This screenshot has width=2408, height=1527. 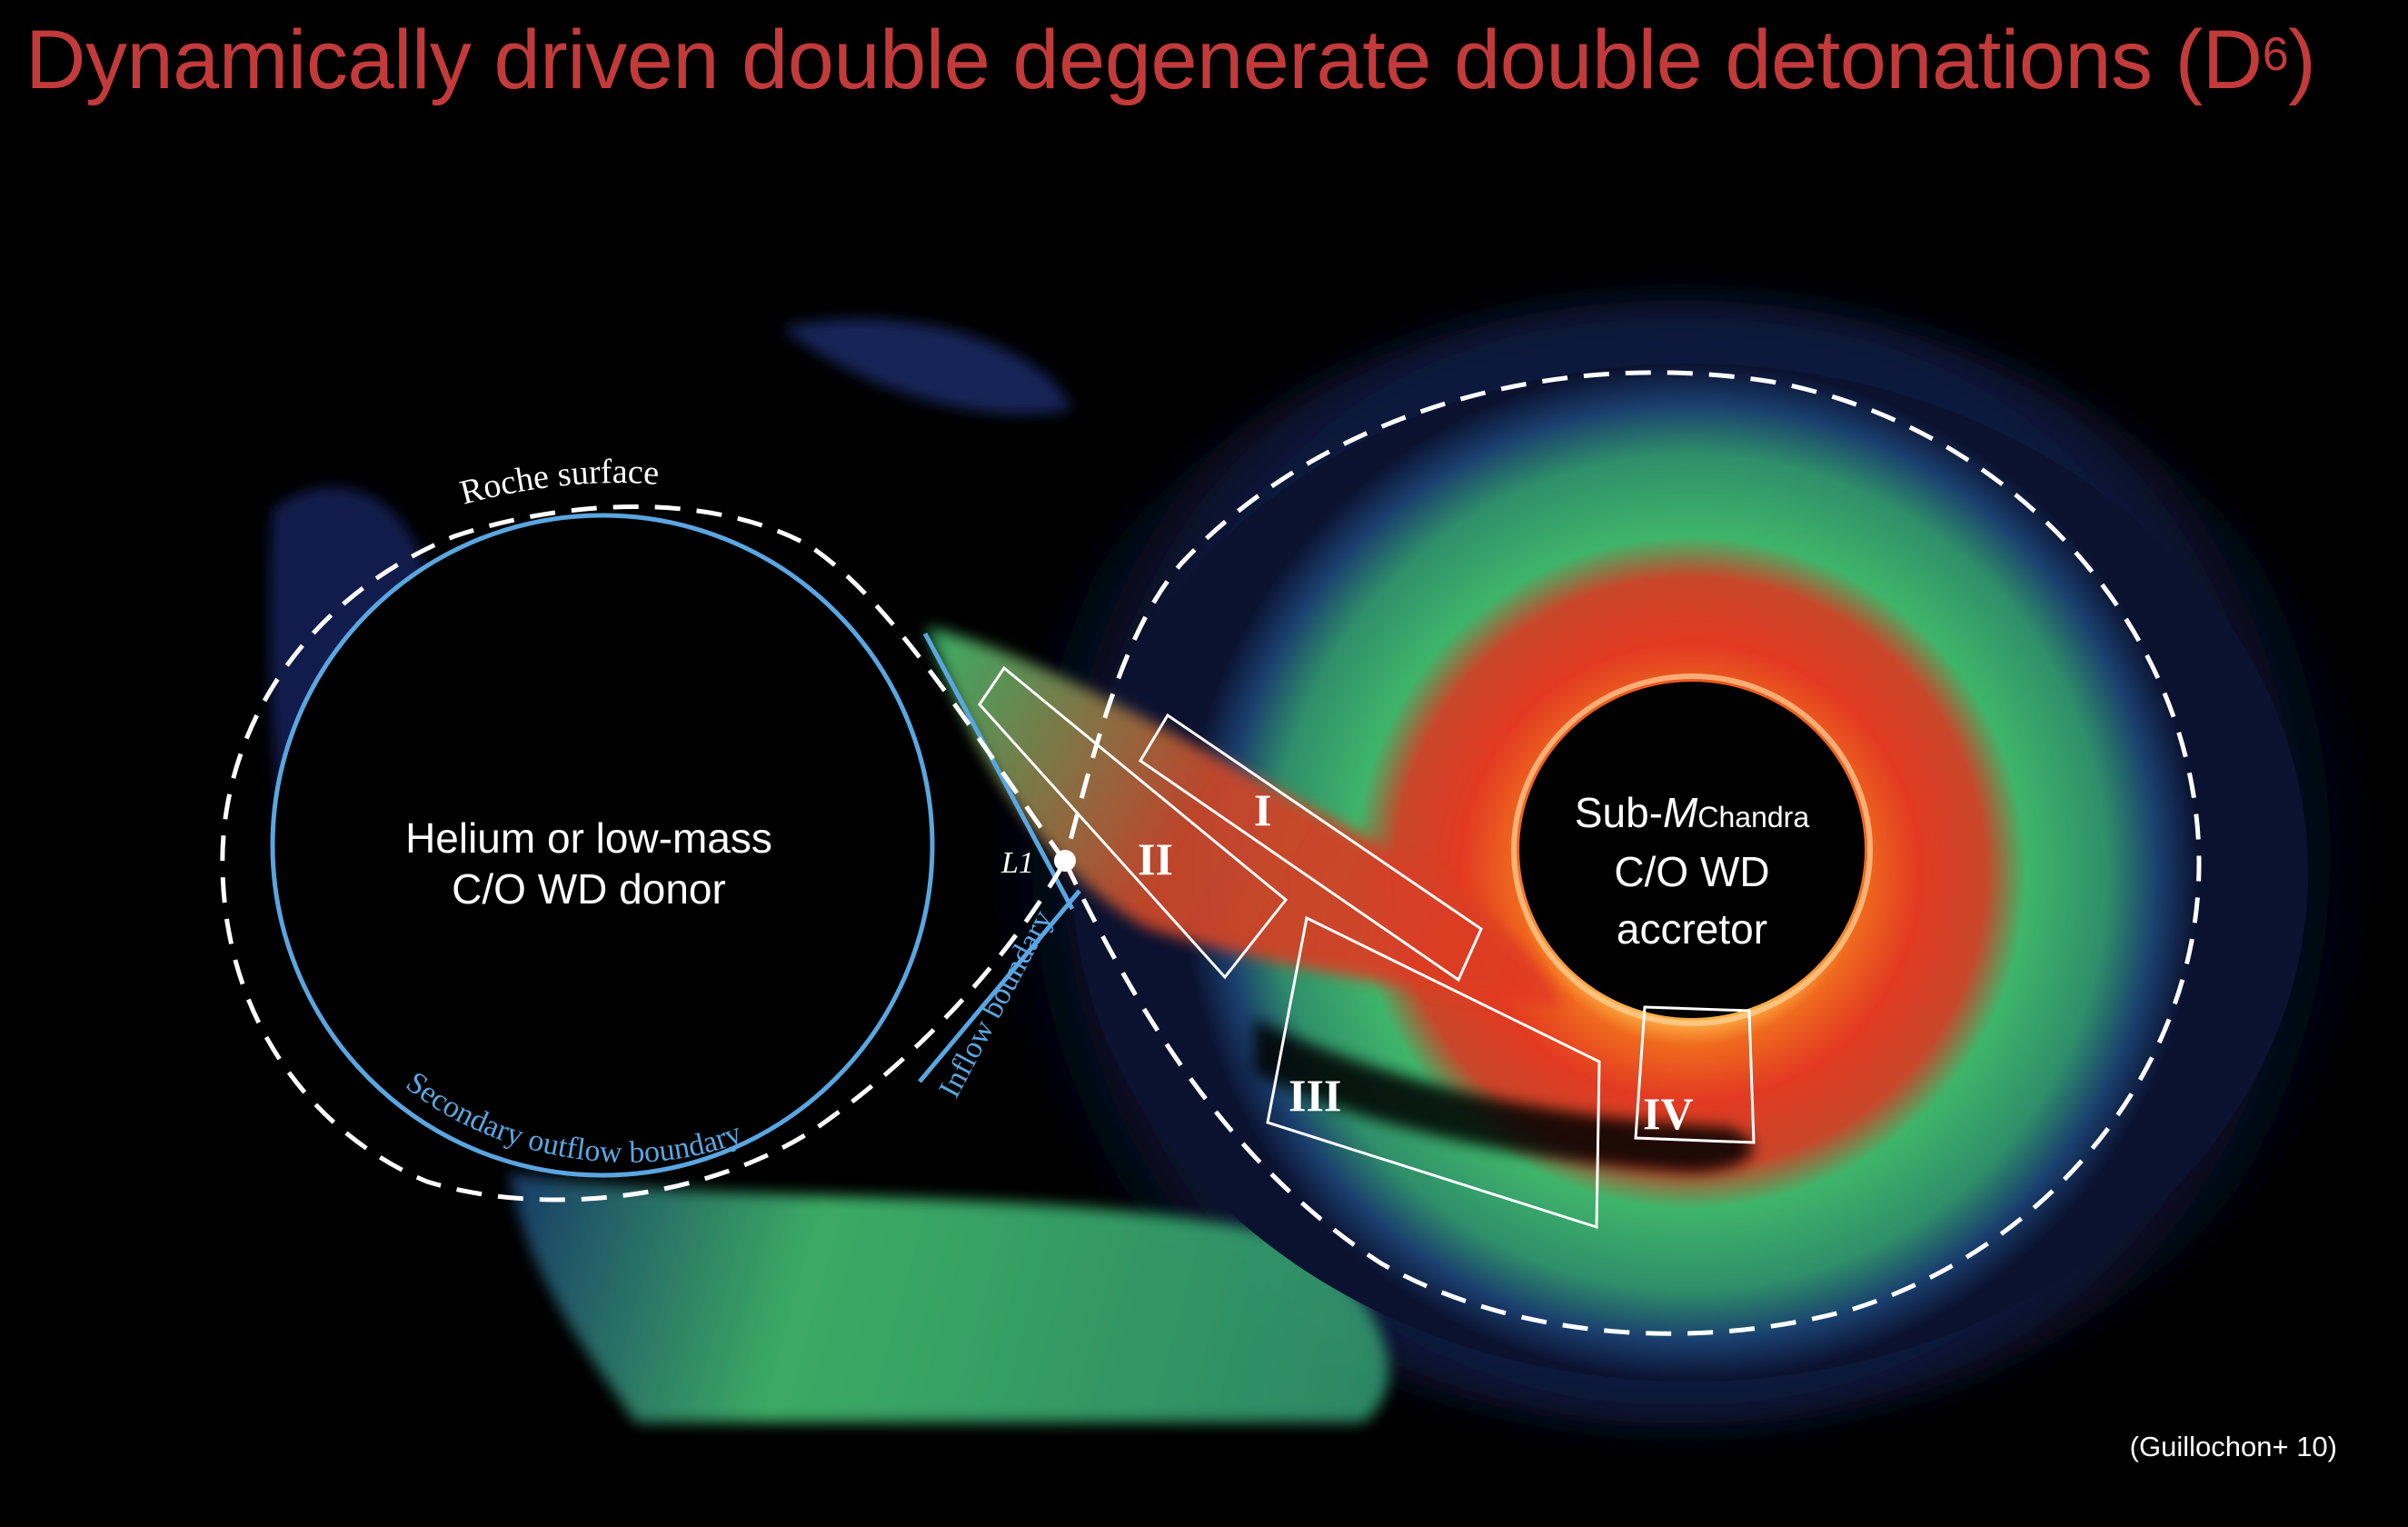 What do you see at coordinates (2233, 1447) in the screenshot?
I see `citation: (Guillochon+ 10)` at bounding box center [2233, 1447].